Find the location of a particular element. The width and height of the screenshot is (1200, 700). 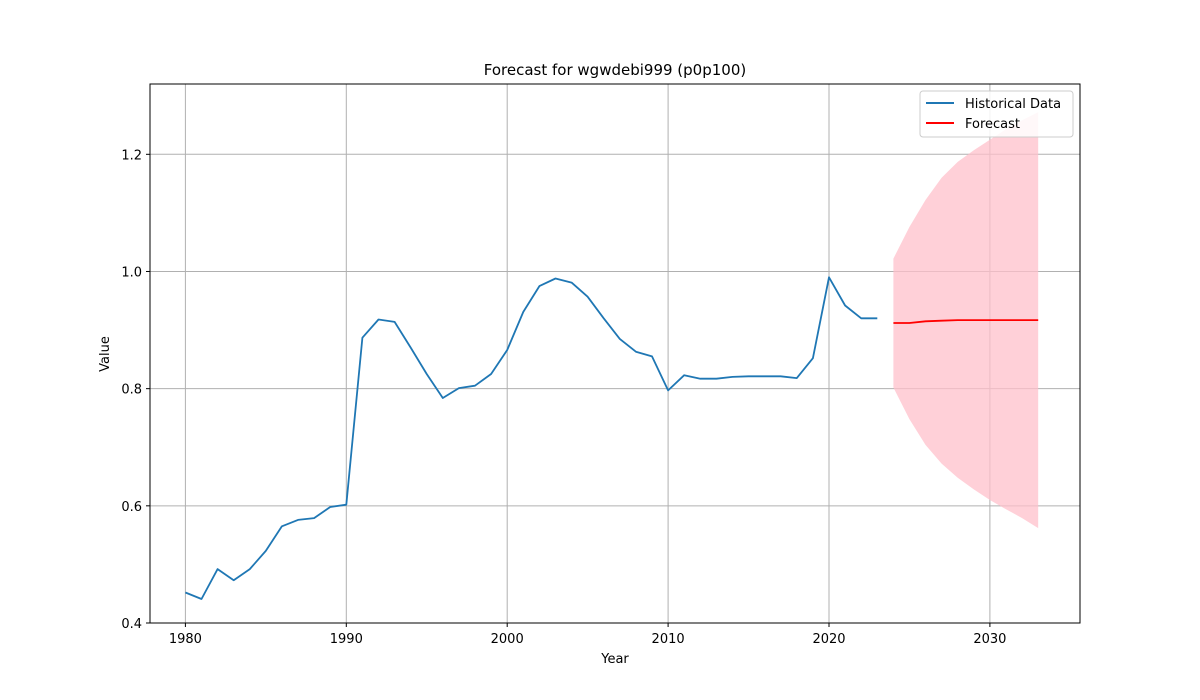

y-axis-label: Value is located at coordinates (105, 354).